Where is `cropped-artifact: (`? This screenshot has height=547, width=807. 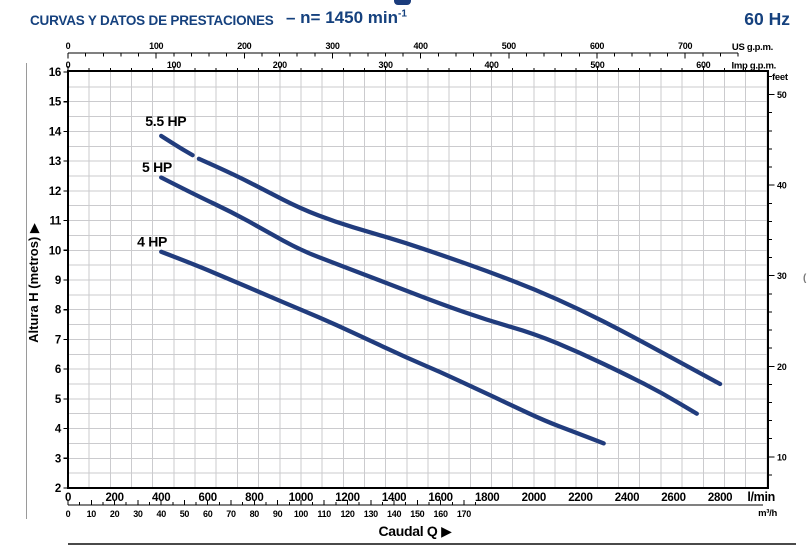 cropped-artifact: ( is located at coordinates (805, 278).